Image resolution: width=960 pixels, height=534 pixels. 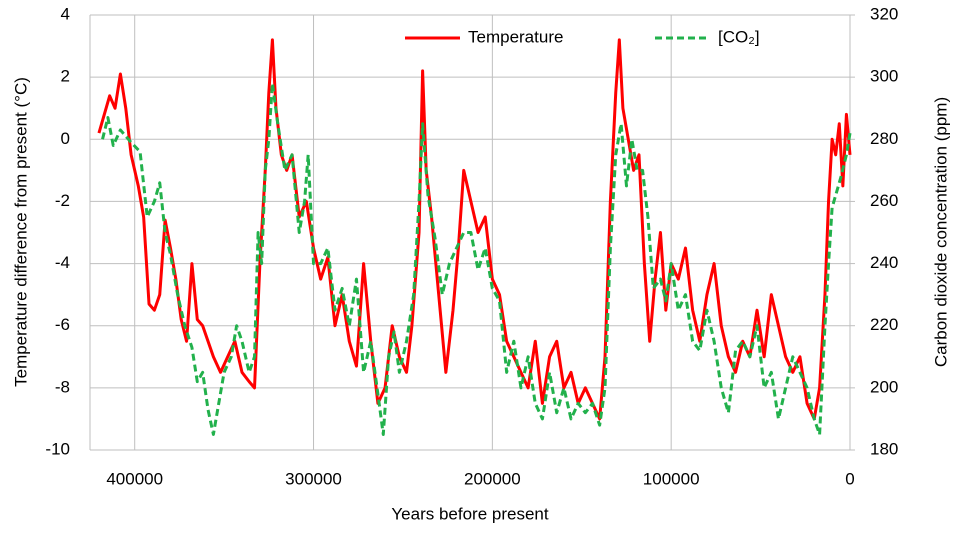 What do you see at coordinates (940, 232) in the screenshot?
I see `y2-axis-label: Carbon dioxide concentration (ppm)` at bounding box center [940, 232].